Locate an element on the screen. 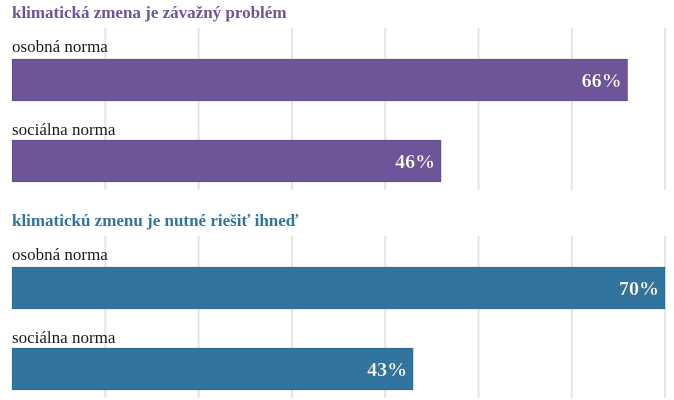 The height and width of the screenshot is (400, 674). chart-title-2: klimatickú zmenu je nutné riešiť ihneď is located at coordinates (155, 220).